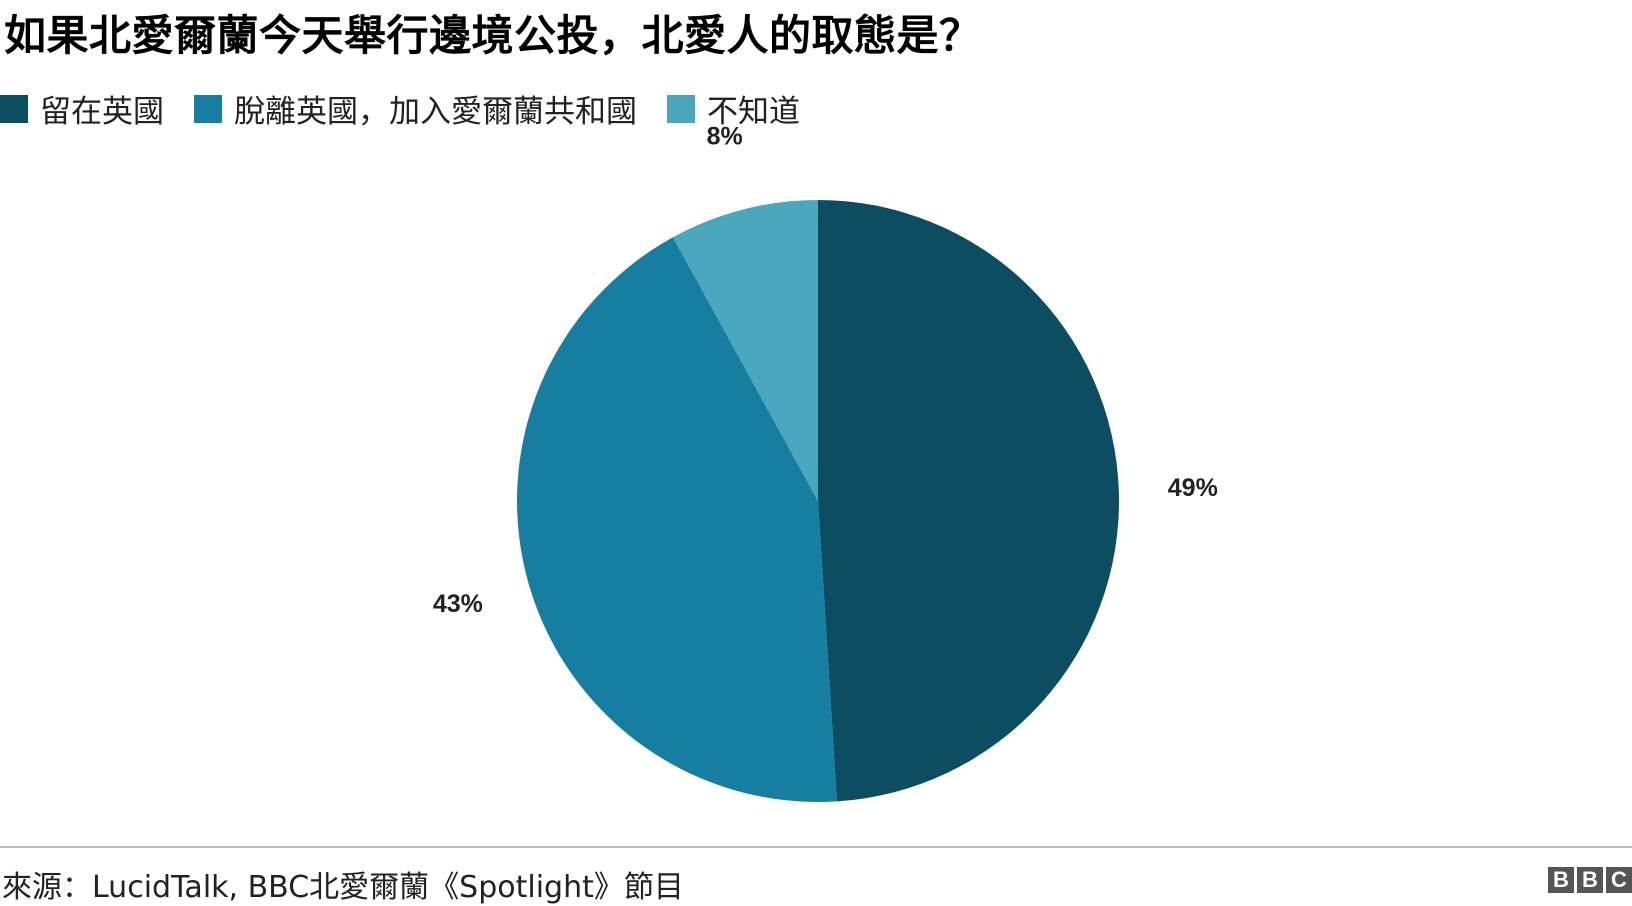  What do you see at coordinates (745, 350) in the screenshot?
I see `pie-slice-dont-know` at bounding box center [745, 350].